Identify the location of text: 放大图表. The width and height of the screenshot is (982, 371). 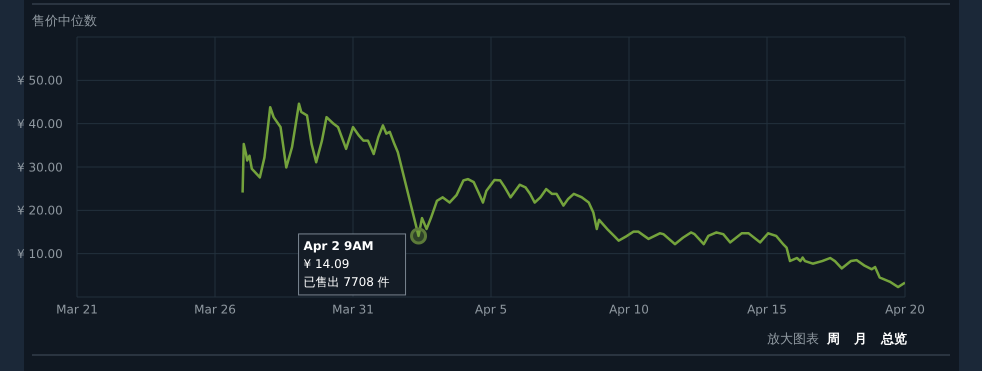
(793, 339).